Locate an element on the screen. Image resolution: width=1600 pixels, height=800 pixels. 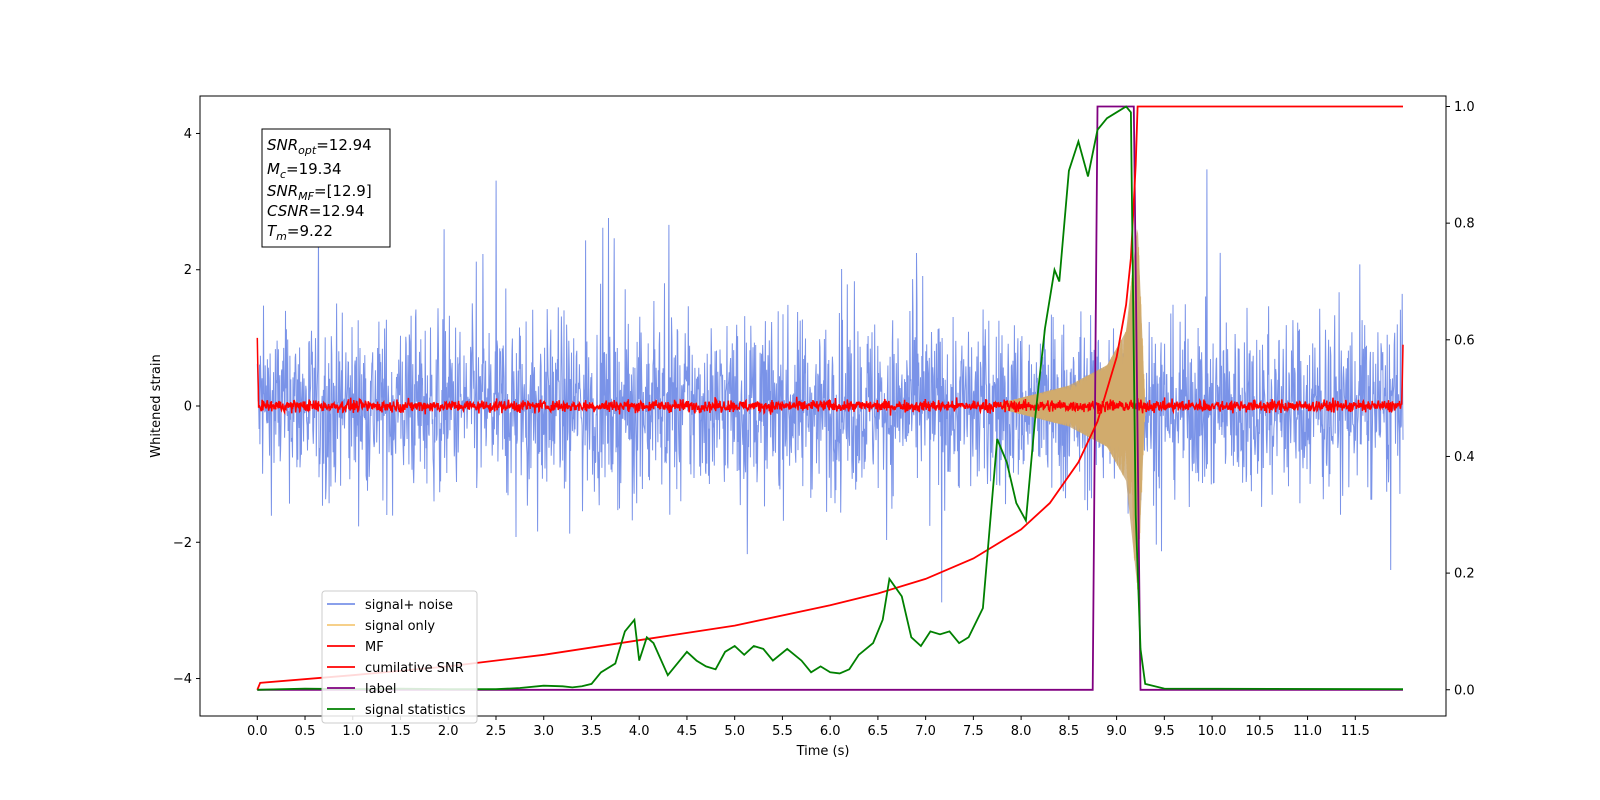
x-tick-label: 6.0 is located at coordinates (830, 731).